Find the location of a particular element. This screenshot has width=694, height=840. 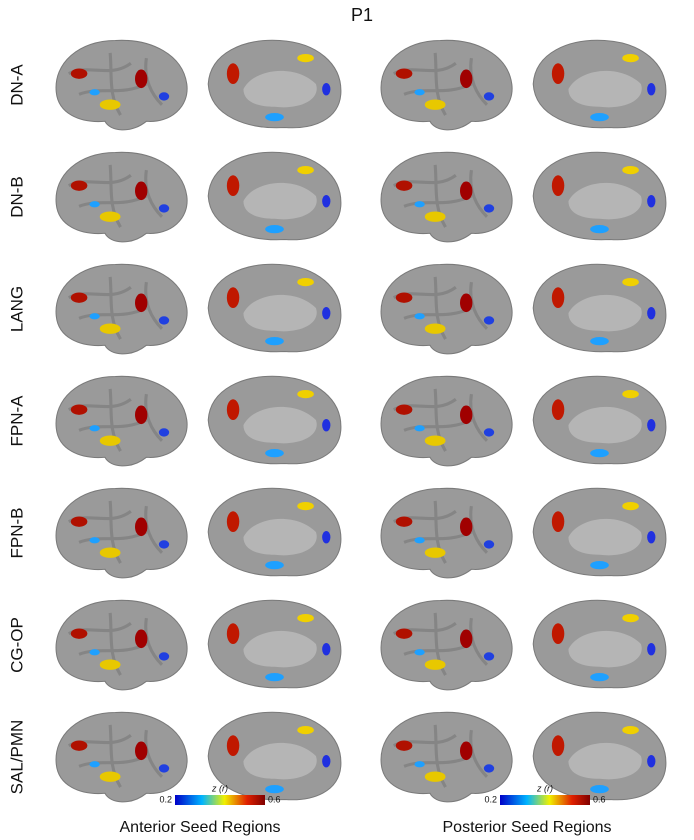

figure-title: P1 is located at coordinates (362, 15).